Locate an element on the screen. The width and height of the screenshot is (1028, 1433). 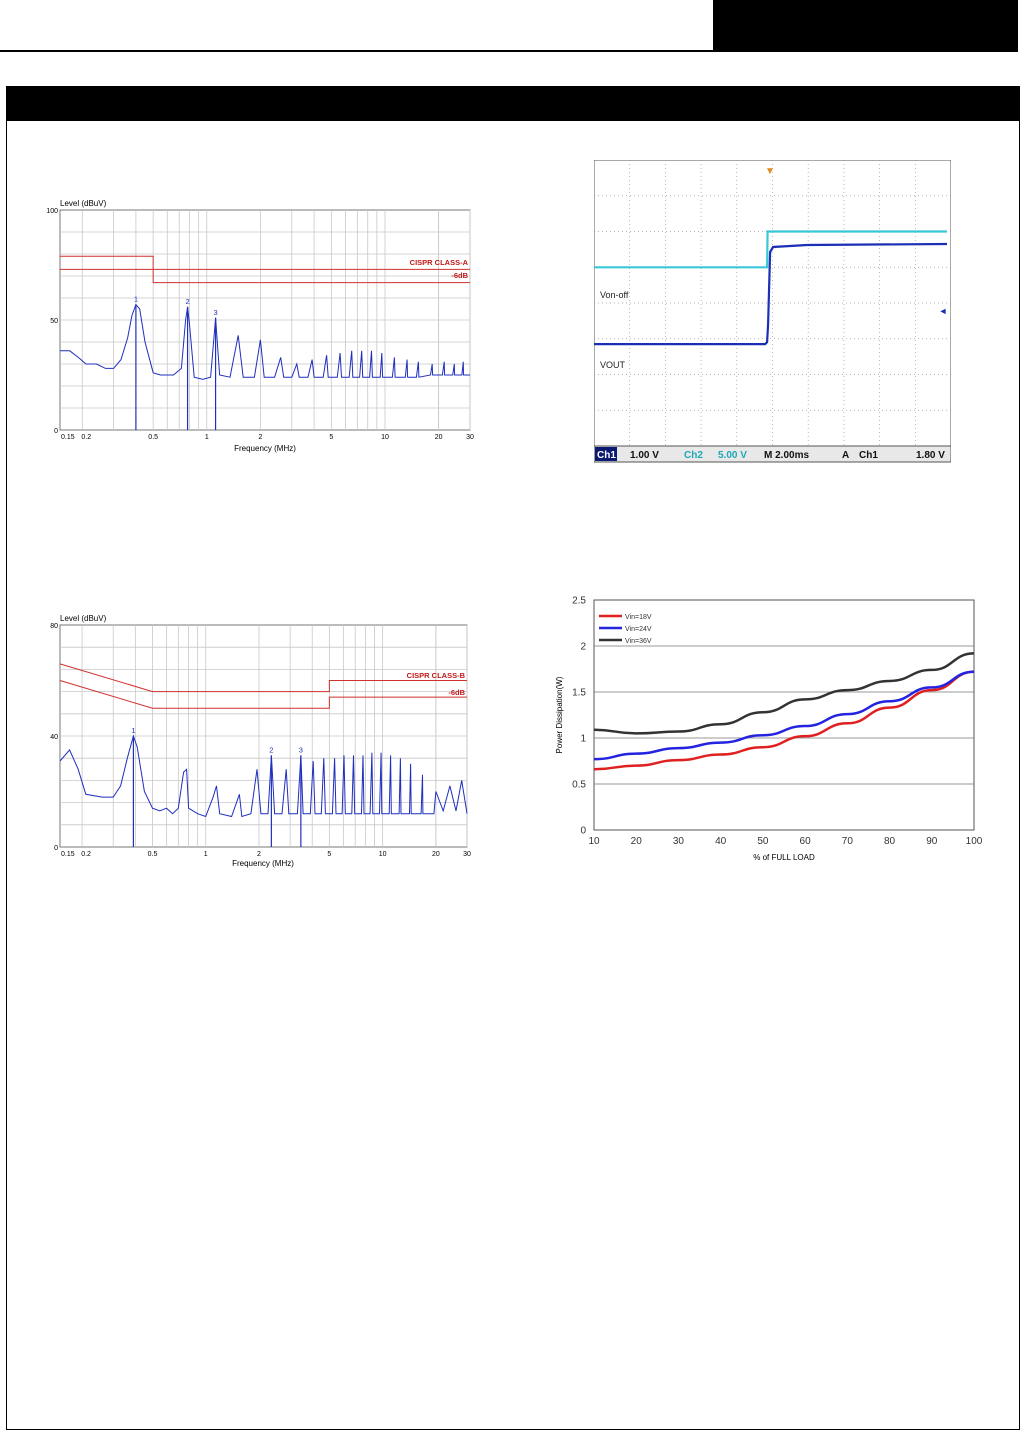
pd-y-tick-label: 0 is located at coordinates (583, 831).